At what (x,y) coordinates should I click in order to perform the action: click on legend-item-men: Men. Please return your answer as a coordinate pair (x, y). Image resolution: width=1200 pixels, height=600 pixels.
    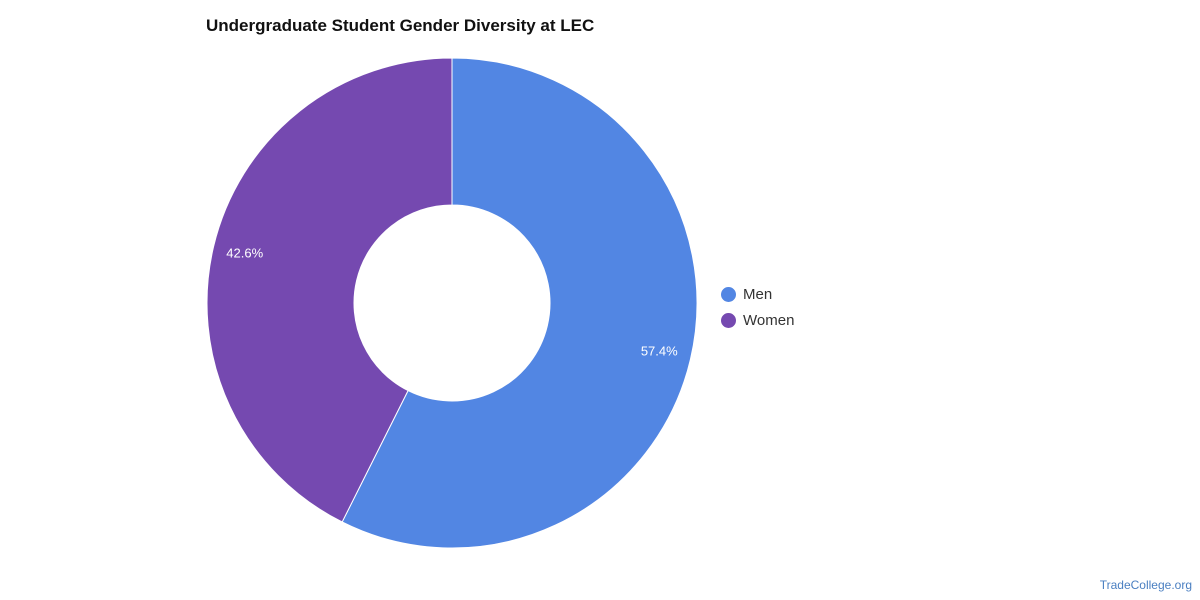
    Looking at the image, I should click on (757, 294).